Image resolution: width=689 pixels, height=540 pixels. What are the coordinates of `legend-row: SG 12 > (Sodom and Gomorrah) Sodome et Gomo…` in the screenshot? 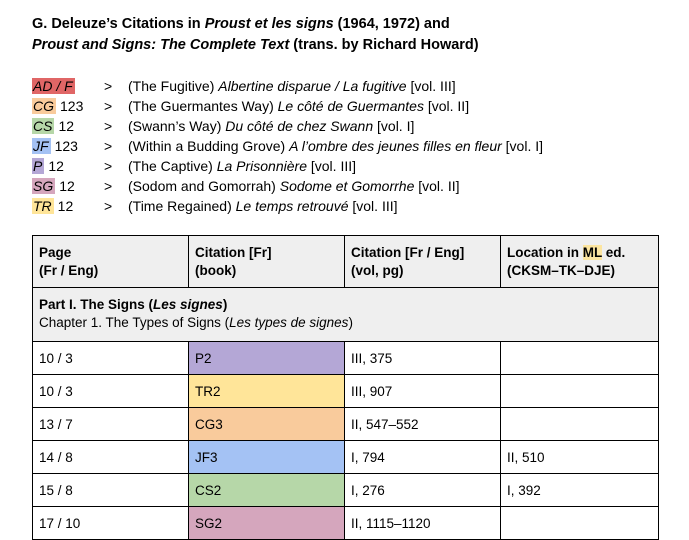 It's located at (352, 186).